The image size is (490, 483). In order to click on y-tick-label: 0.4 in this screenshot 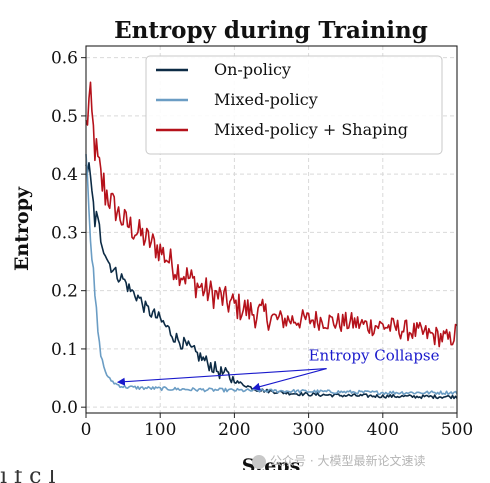, I will do `click(64, 175)`.